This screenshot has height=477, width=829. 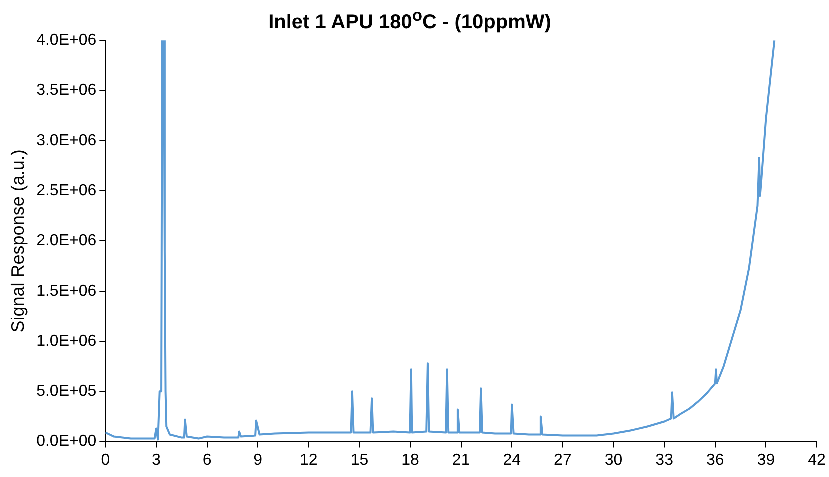 What do you see at coordinates (563, 460) in the screenshot?
I see `x-tick-label: 27` at bounding box center [563, 460].